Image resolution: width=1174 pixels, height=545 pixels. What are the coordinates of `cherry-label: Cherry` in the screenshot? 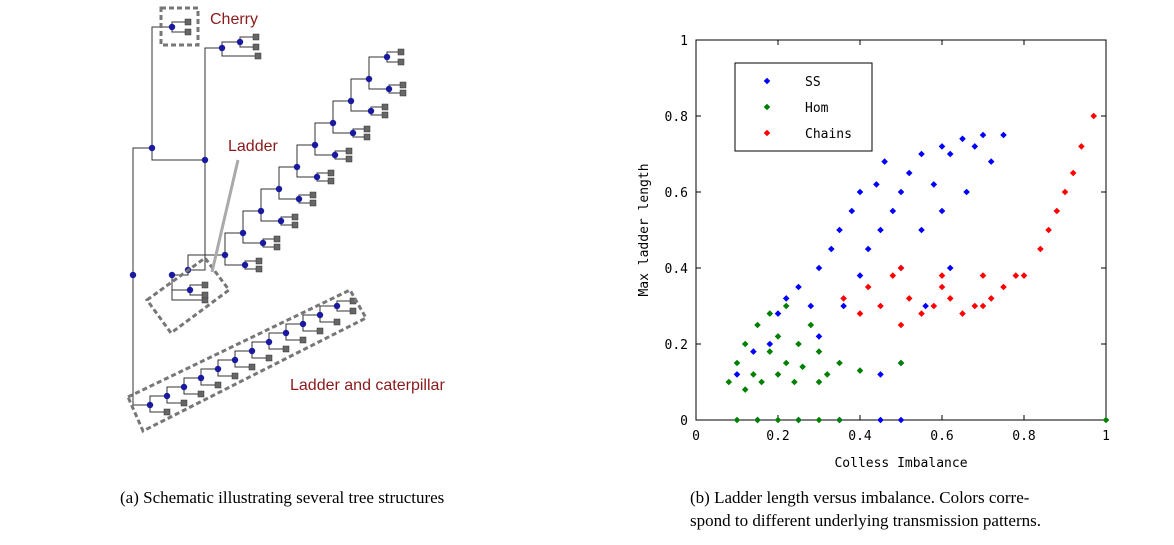 It's located at (234, 19).